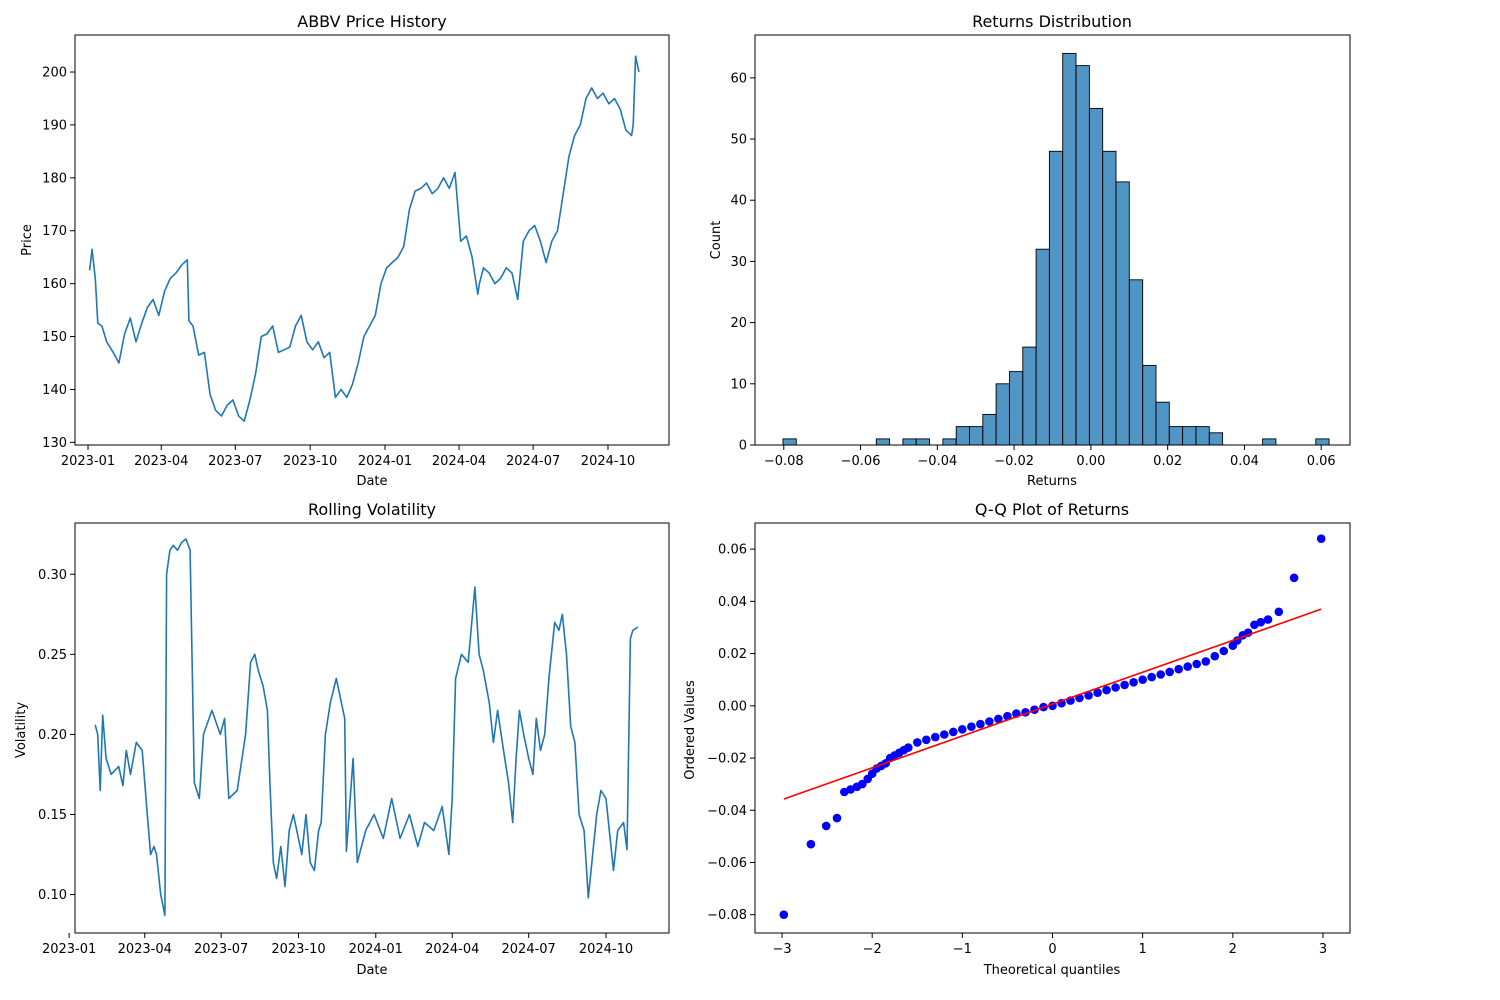 This screenshot has width=1500, height=1000. Describe the element at coordinates (608, 461) in the screenshot. I see `price-xtick-label: 2024-10` at that location.